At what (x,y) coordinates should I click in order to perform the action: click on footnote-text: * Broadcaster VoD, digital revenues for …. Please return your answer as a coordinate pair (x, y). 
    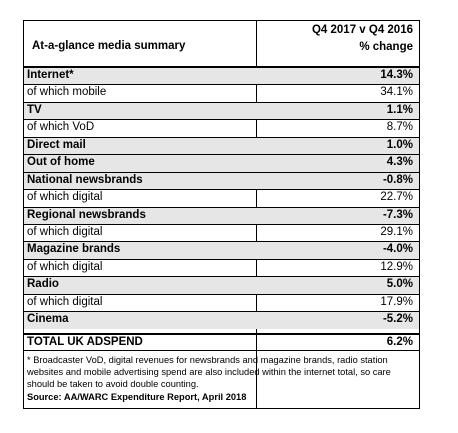
    Looking at the image, I should click on (209, 372).